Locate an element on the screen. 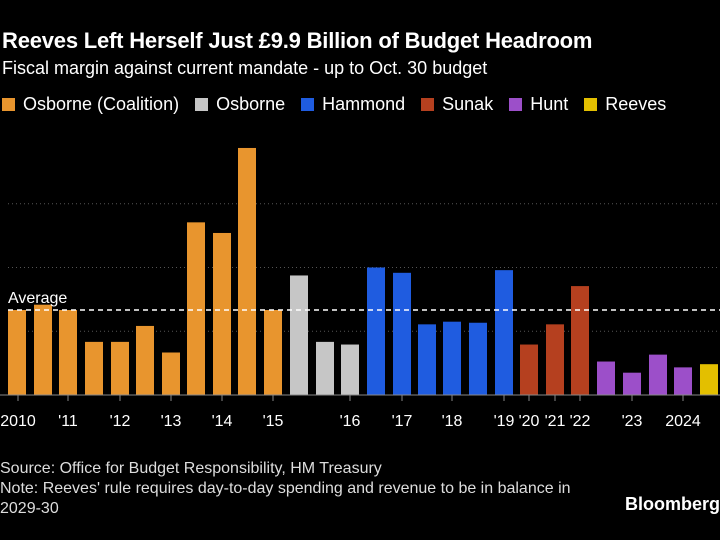 The image size is (720, 540). x-tick-label: '18 is located at coordinates (452, 421).